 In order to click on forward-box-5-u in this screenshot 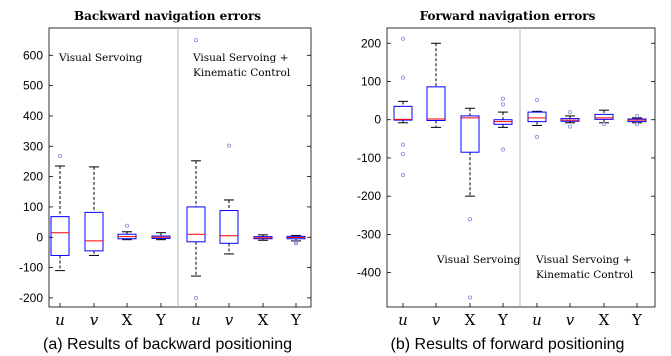, I will do `click(537, 118)`.